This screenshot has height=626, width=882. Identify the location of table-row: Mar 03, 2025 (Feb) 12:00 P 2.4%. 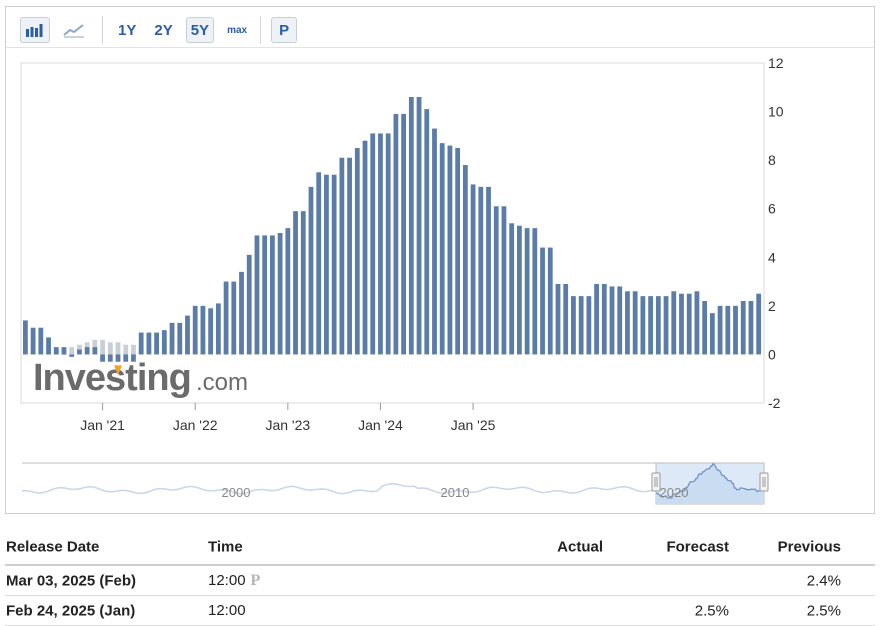
(440, 581).